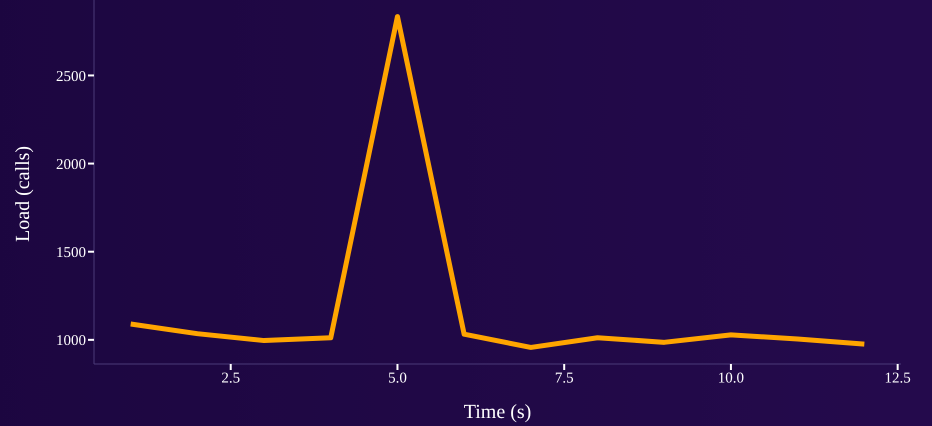 The width and height of the screenshot is (932, 426). I want to click on x-tick-label: 7.5, so click(564, 378).